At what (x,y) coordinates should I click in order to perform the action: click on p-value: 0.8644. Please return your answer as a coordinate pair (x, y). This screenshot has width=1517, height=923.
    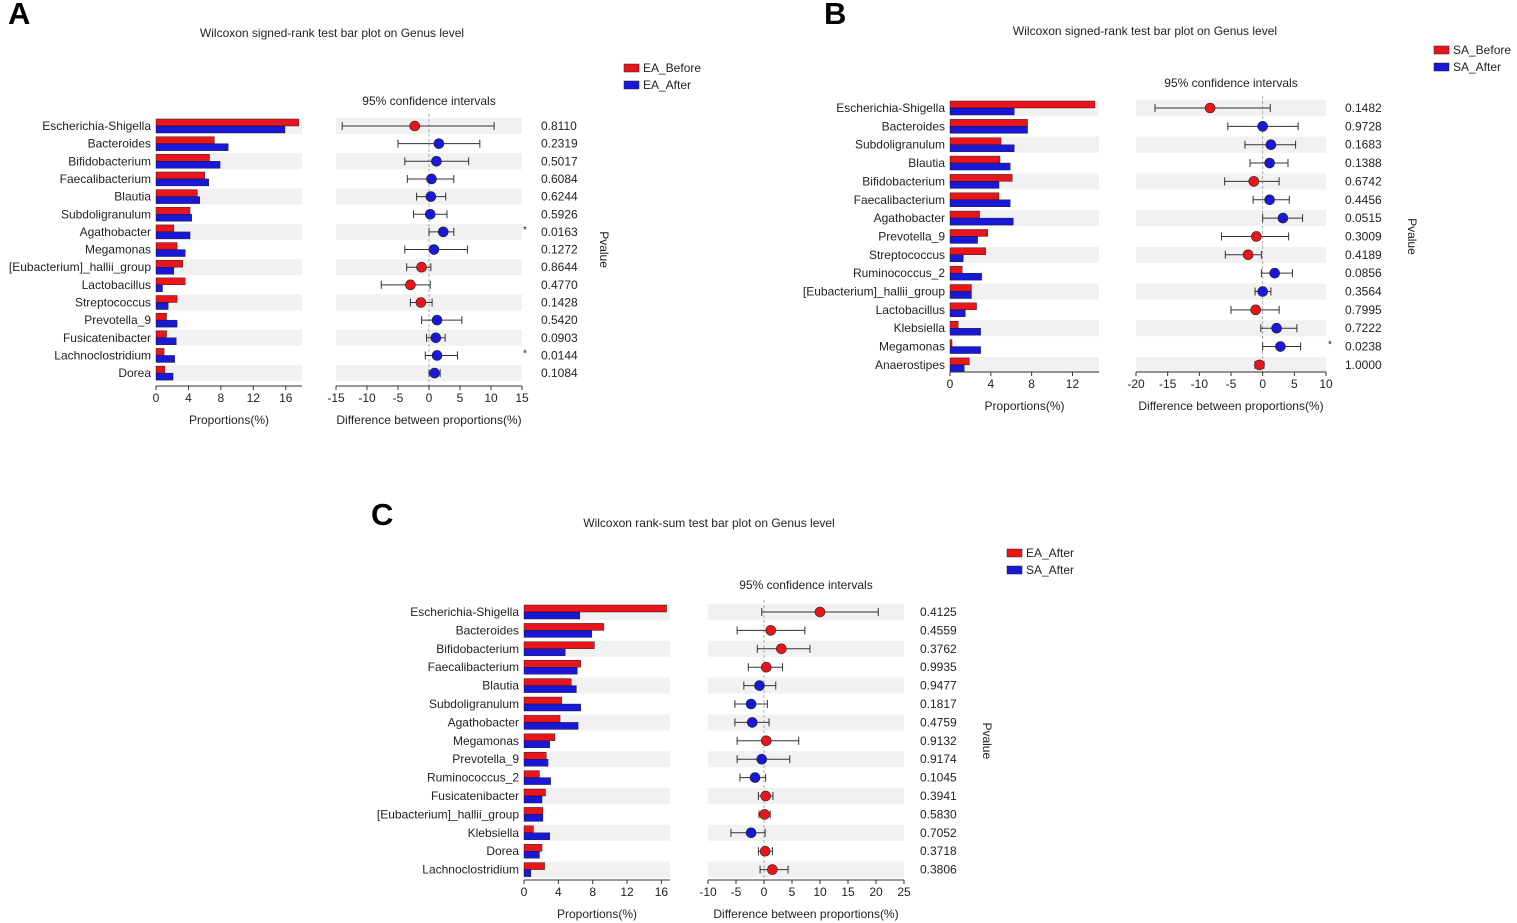
    Looking at the image, I should click on (559, 267).